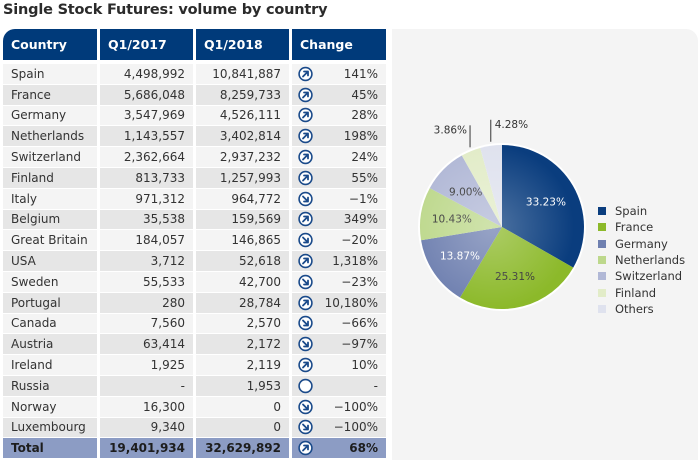 Image resolution: width=700 pixels, height=460 pixels. What do you see at coordinates (242, 136) in the screenshot?
I see `cell-q1-2018: 3,402,814` at bounding box center [242, 136].